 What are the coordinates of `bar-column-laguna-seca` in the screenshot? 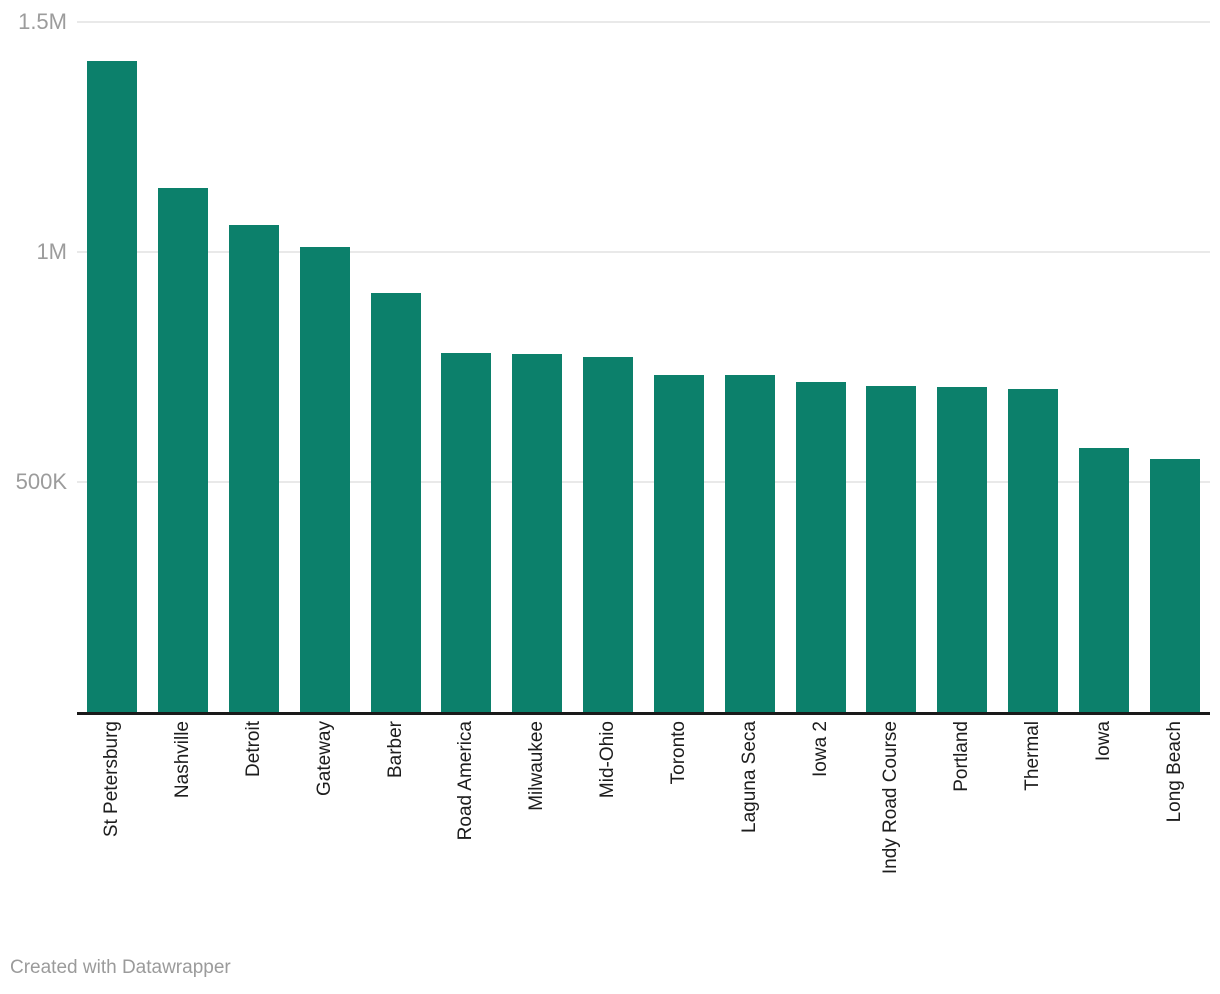 It's located at (749, 543).